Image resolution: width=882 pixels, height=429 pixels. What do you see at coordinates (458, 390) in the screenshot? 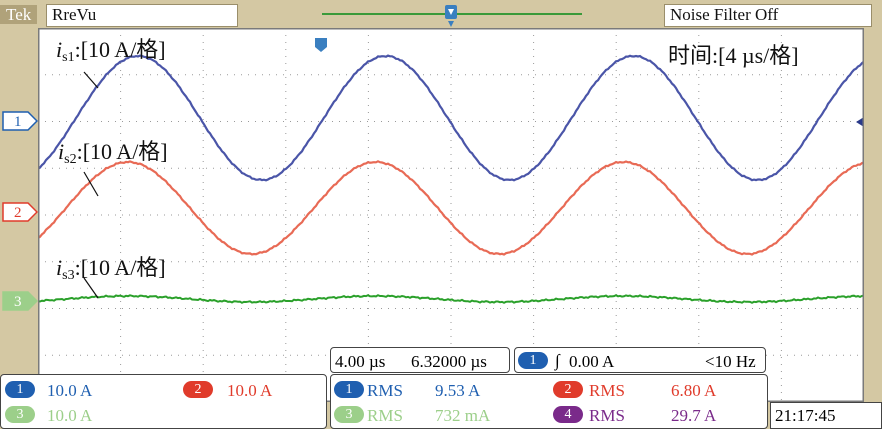
I see `measure-1-value: 9.53 A` at bounding box center [458, 390].